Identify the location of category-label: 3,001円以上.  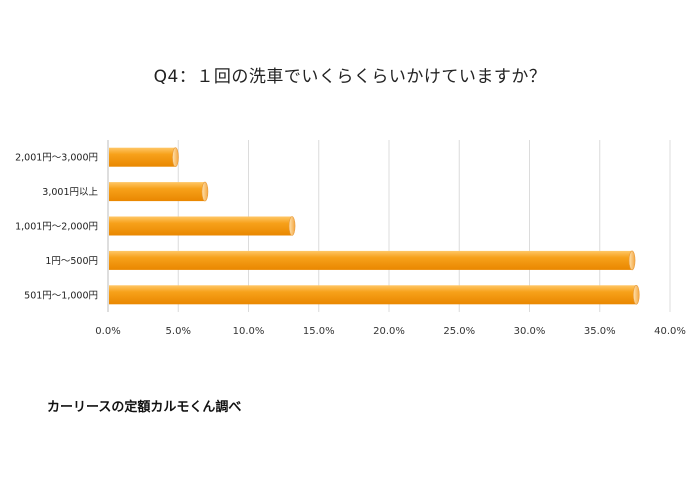
(70, 192).